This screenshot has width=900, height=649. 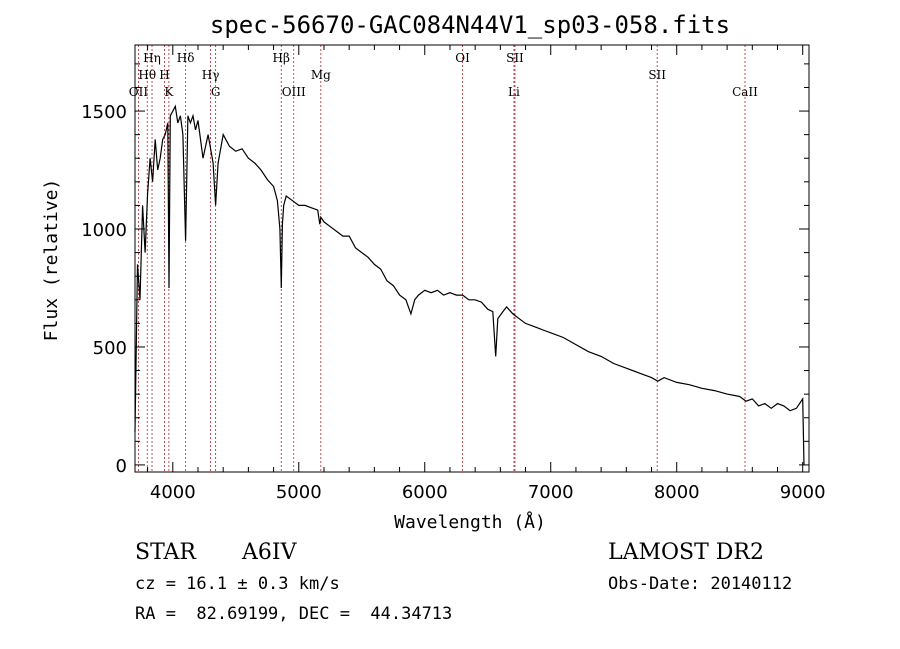 What do you see at coordinates (165, 552) in the screenshot?
I see `object-class: STAR` at bounding box center [165, 552].